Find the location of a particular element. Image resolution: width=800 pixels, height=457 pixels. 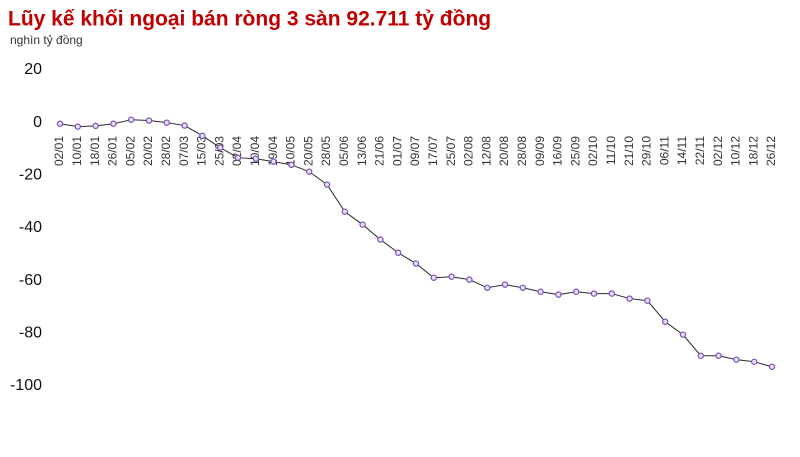

y-tick-label: 0 is located at coordinates (37, 122).